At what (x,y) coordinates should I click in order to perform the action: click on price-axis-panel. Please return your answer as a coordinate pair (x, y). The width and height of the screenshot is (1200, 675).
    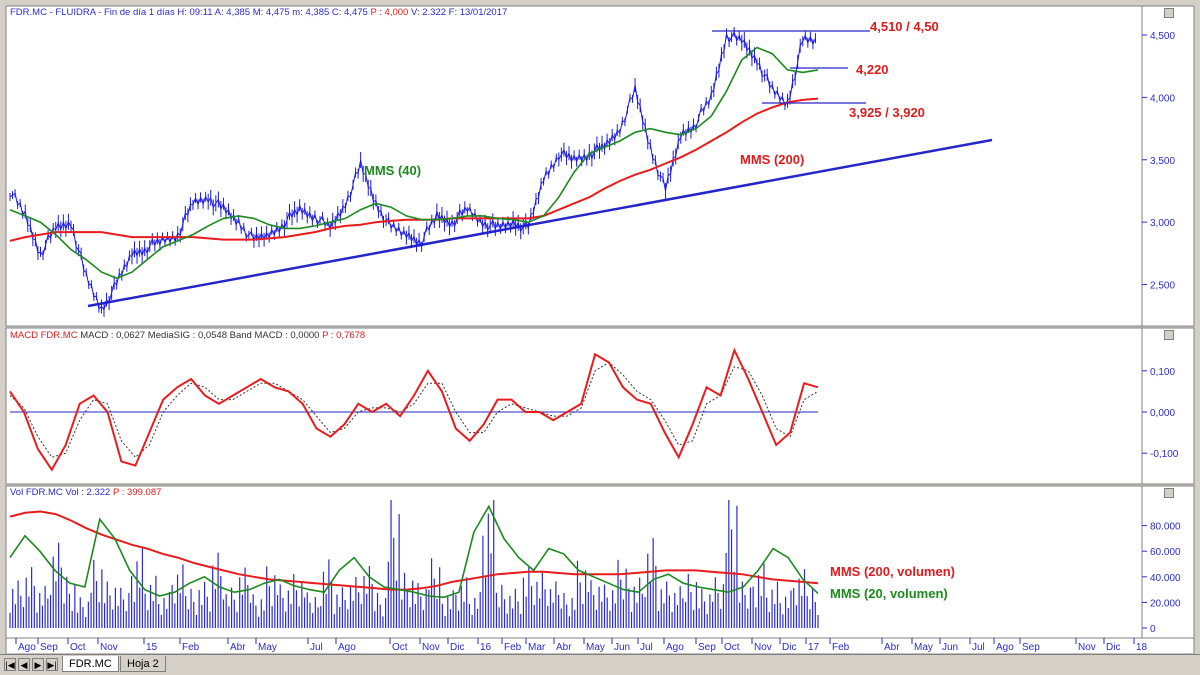
    Looking at the image, I should click on (1168, 166).